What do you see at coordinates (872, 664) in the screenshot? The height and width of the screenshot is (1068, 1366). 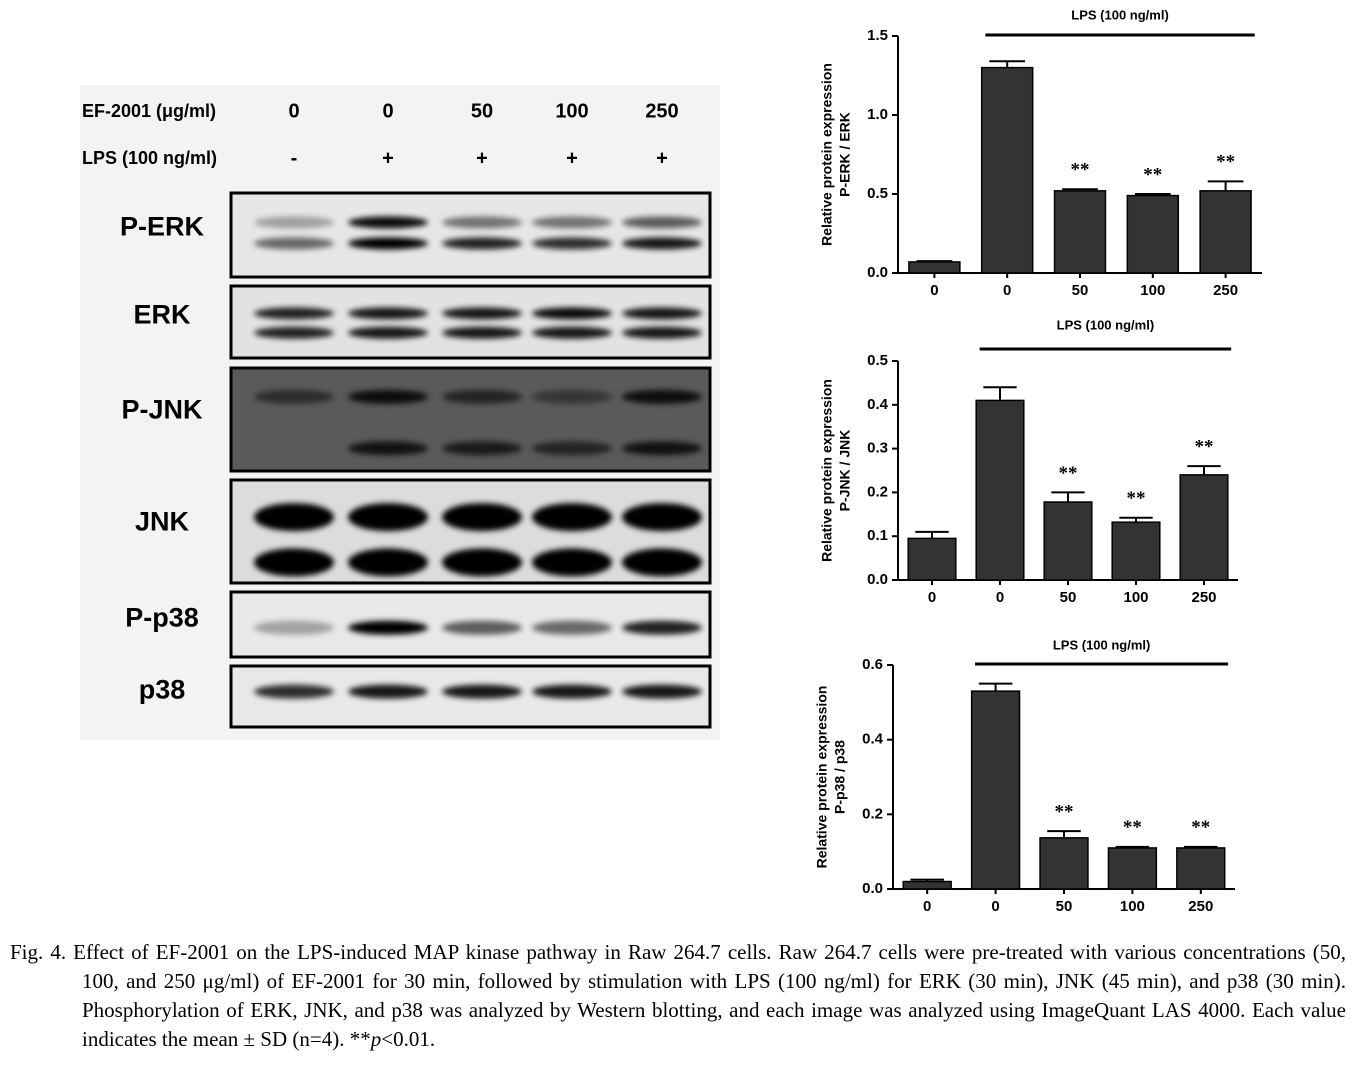 I see `y-tick-label: 0.6` at bounding box center [872, 664].